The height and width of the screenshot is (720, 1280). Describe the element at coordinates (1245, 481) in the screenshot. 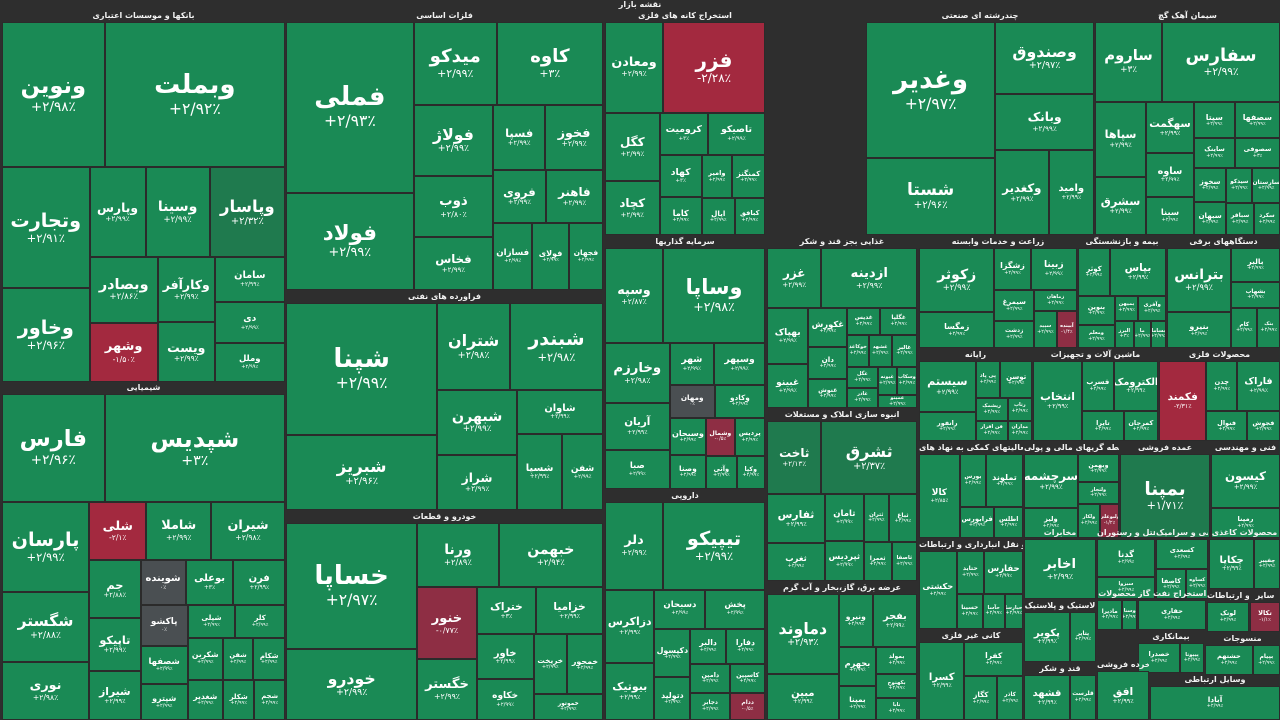

I see `stock-tile: کیسون +۲/۹۹٪` at that location.